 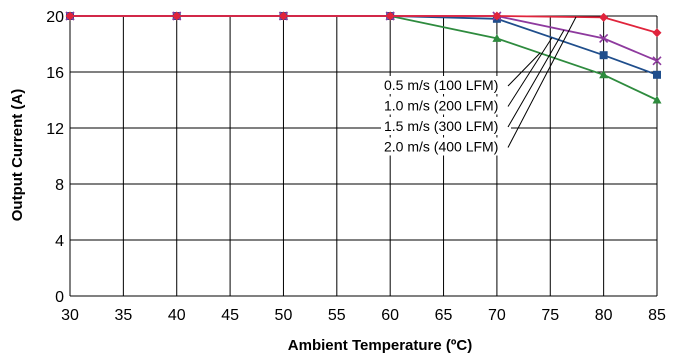 What do you see at coordinates (55, 73) in the screenshot?
I see `y-tick-label: 16` at bounding box center [55, 73].